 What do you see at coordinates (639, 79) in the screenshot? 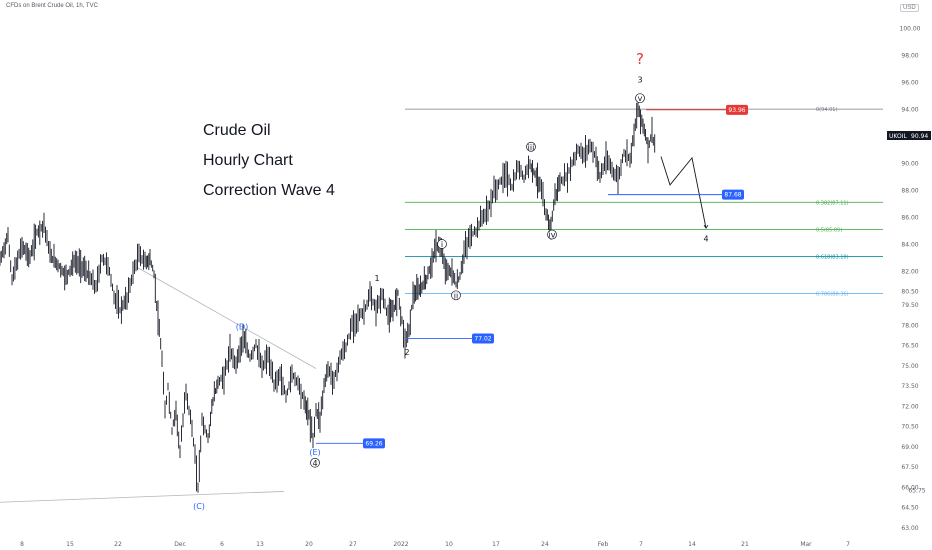
I see `wave-label: 3` at bounding box center [639, 79].